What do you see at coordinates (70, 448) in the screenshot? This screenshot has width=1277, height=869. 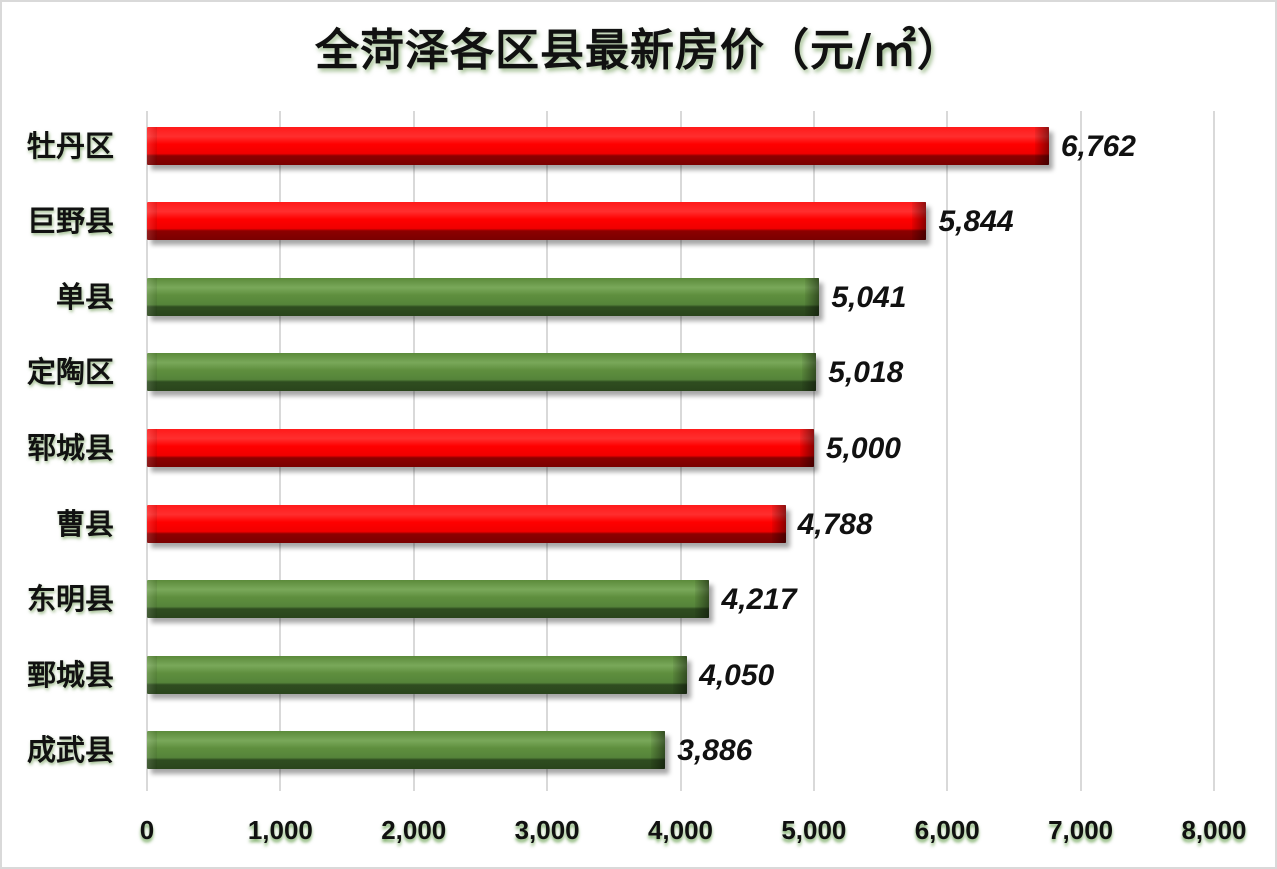 I see `category-label: 郓城县` at bounding box center [70, 448].